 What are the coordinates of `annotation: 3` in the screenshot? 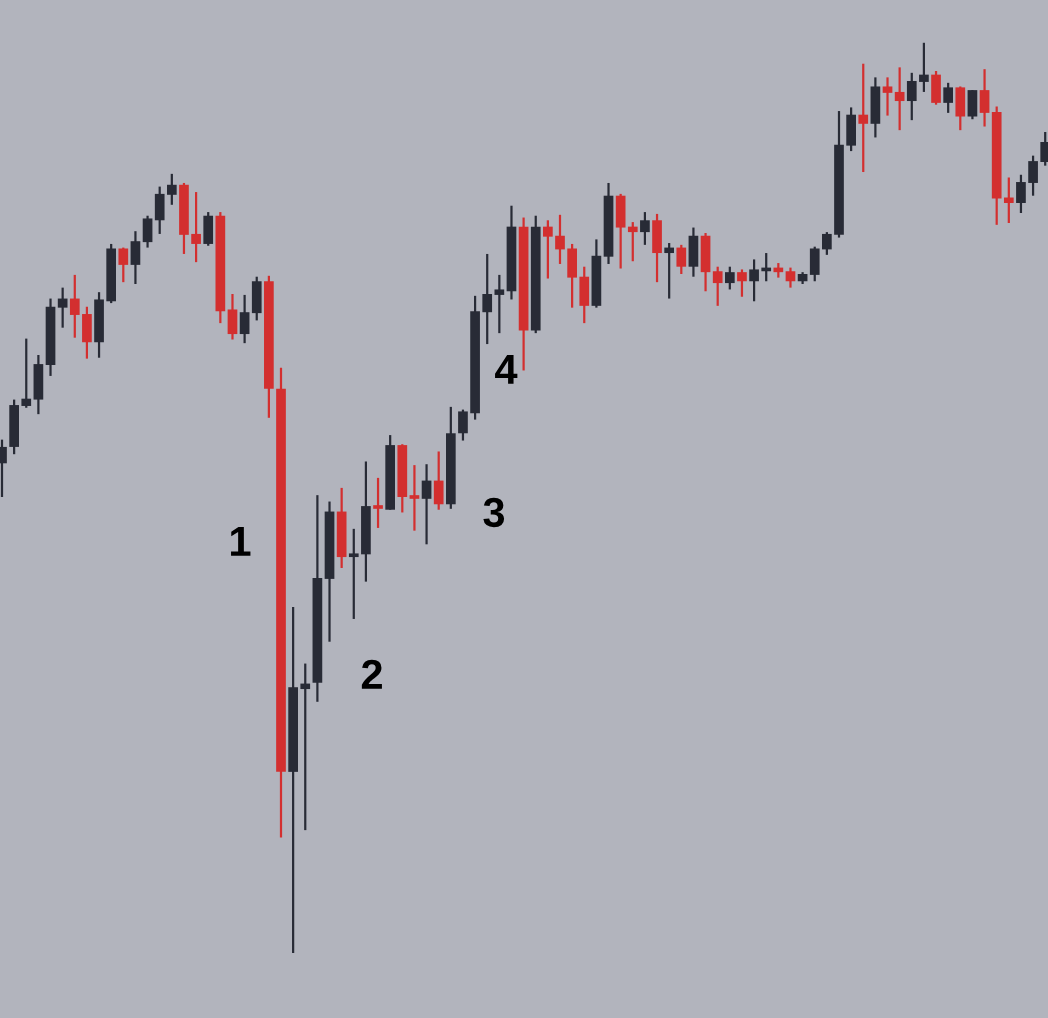 It's located at (494, 512).